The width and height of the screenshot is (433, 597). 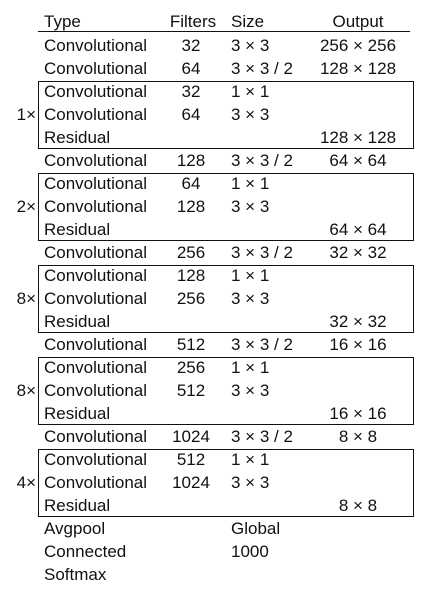 I want to click on table-row: Convolutional 128 1 × 1, so click(x=216, y=275).